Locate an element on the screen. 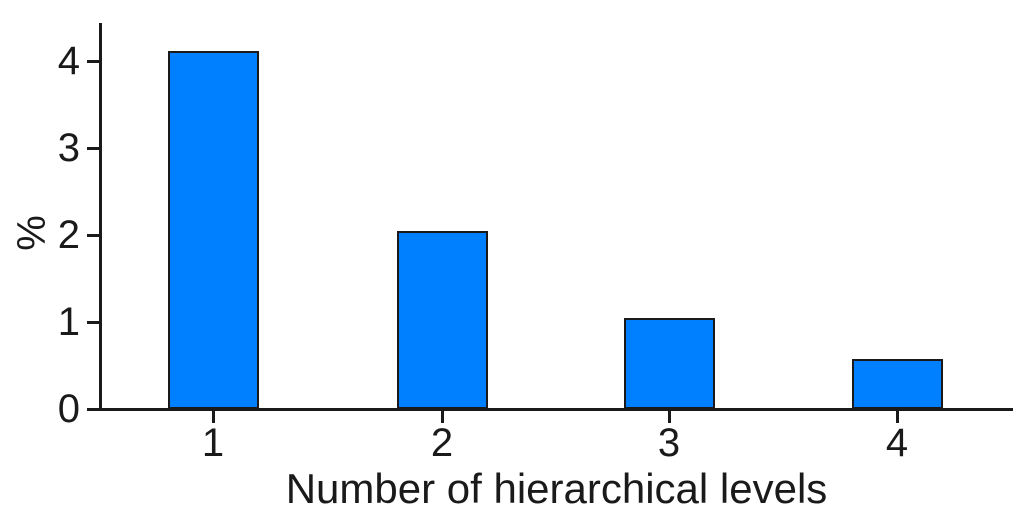 The width and height of the screenshot is (1024, 526). x-tick-label: 1 is located at coordinates (213, 443).